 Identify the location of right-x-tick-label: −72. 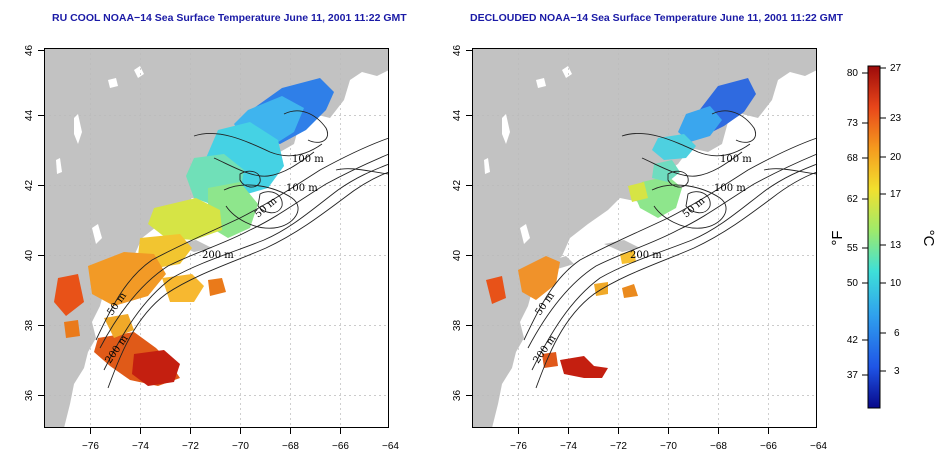
(618, 446).